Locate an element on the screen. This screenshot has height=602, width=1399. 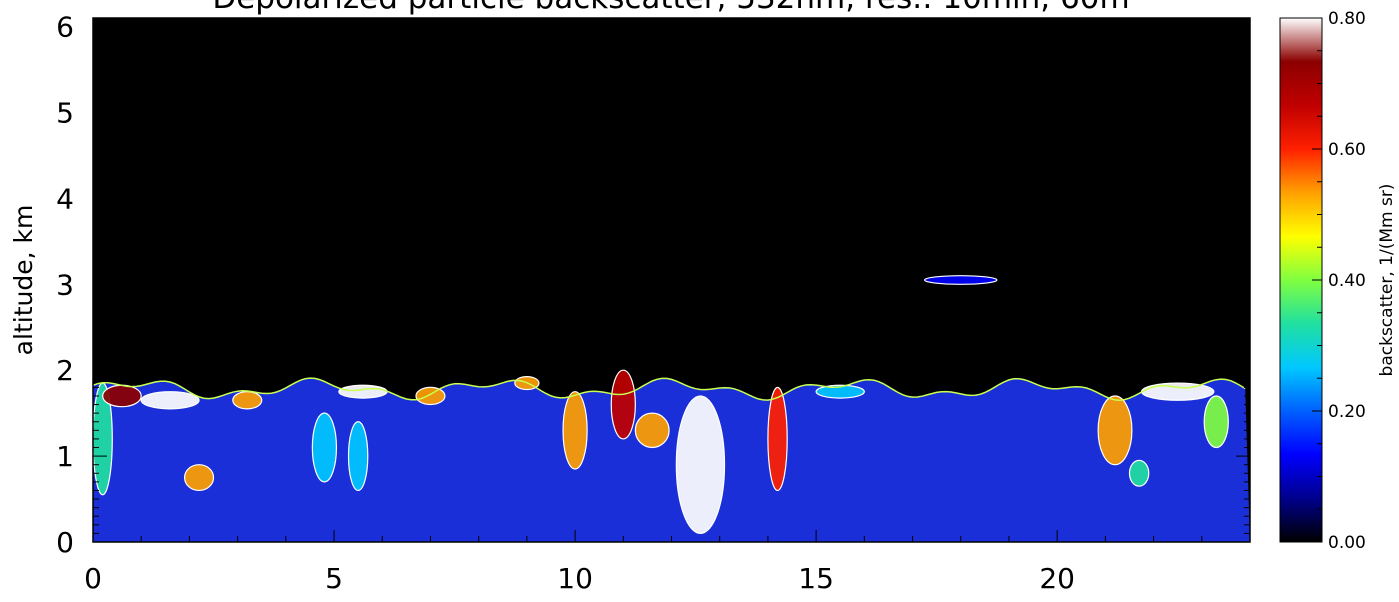
x-tick-label: 0 is located at coordinates (93, 578).